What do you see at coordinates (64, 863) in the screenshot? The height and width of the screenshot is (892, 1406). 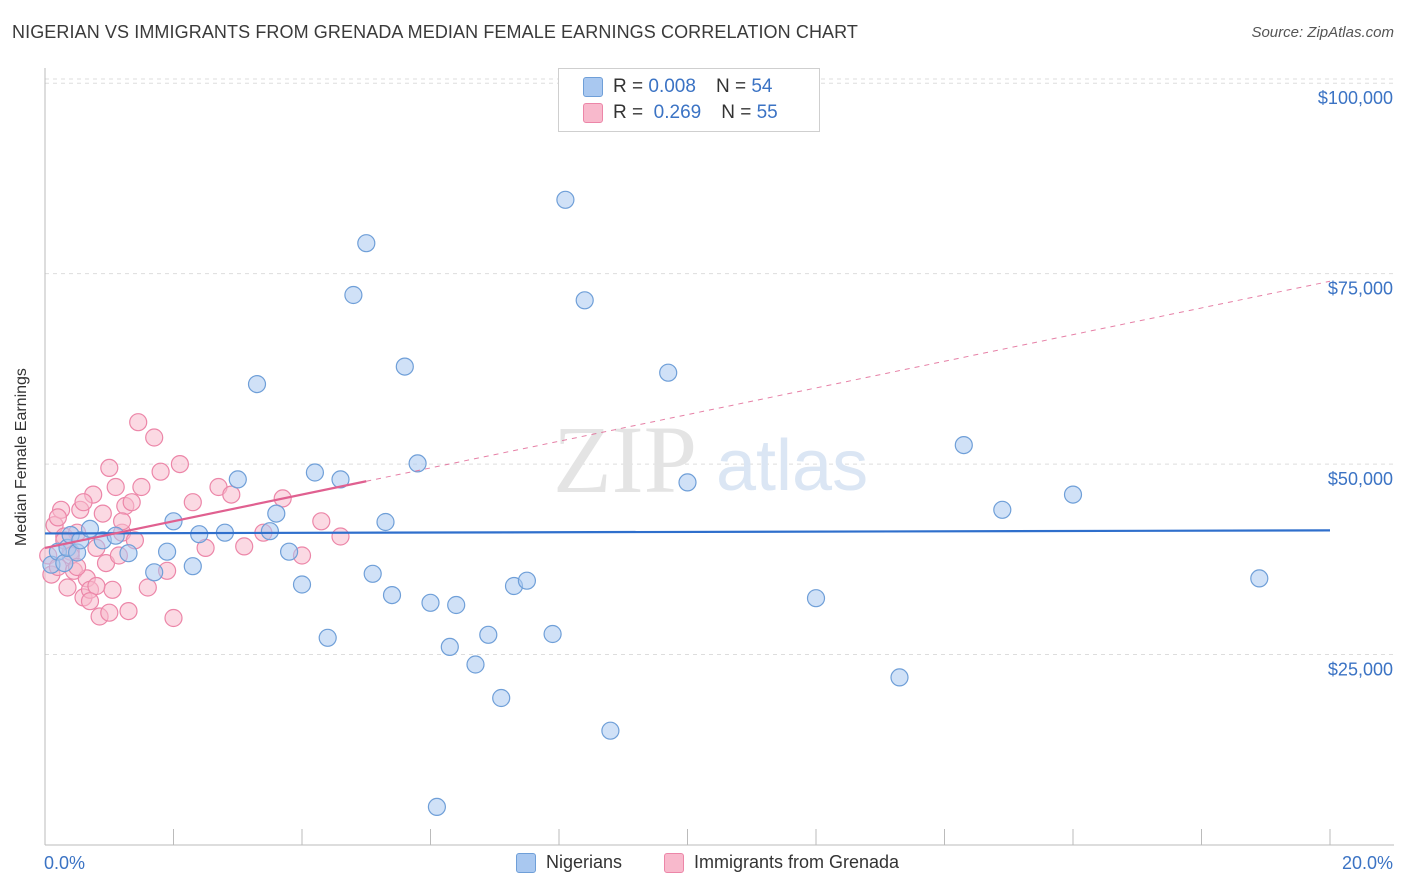 I see `x-tick-label-min: 0.0%` at bounding box center [64, 863].